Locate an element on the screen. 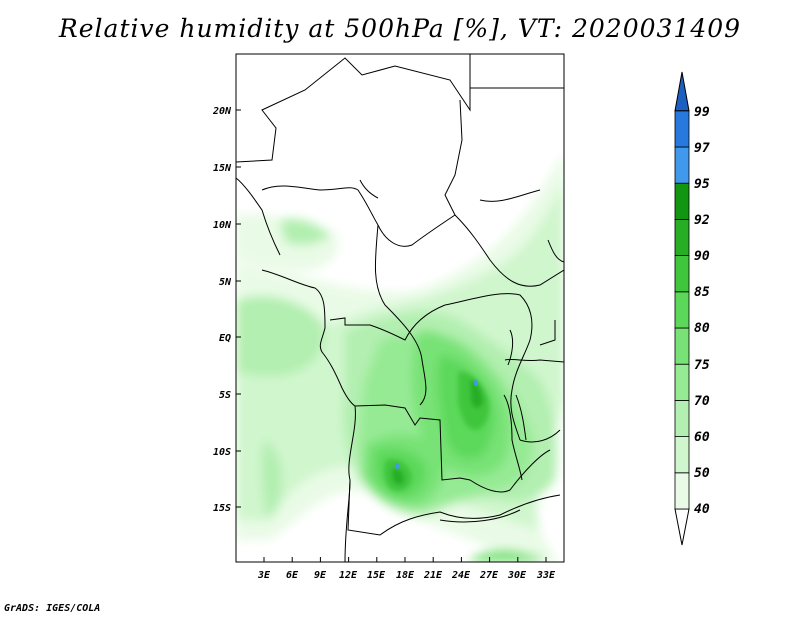  colorbar-label-97: 97 is located at coordinates (702, 148).